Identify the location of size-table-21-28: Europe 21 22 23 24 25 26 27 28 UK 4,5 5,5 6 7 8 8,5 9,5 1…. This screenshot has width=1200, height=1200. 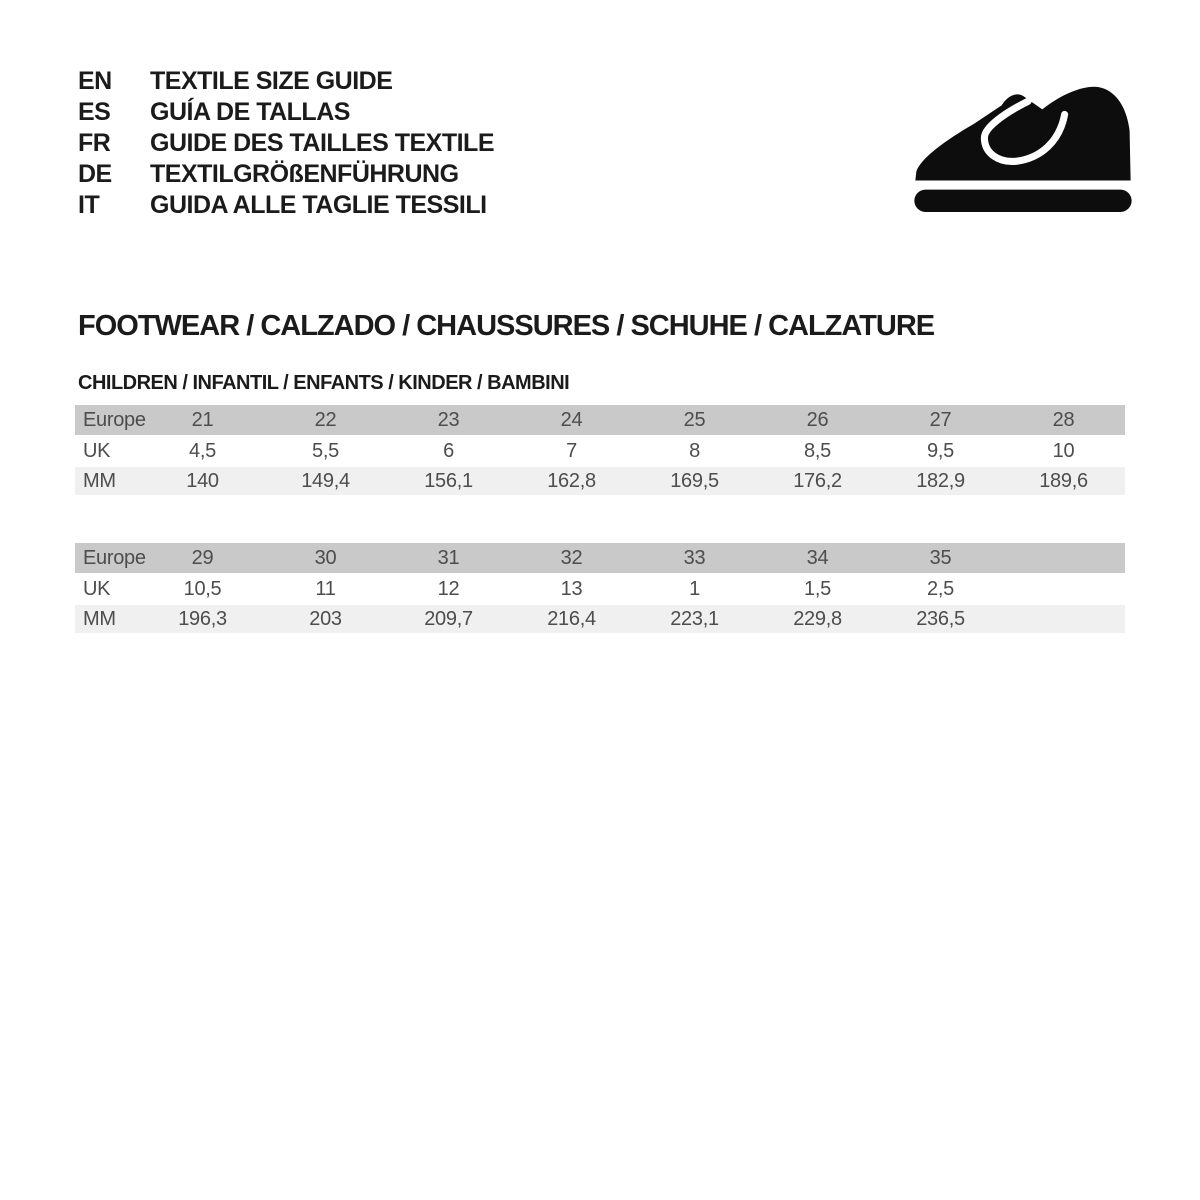
(600, 451).